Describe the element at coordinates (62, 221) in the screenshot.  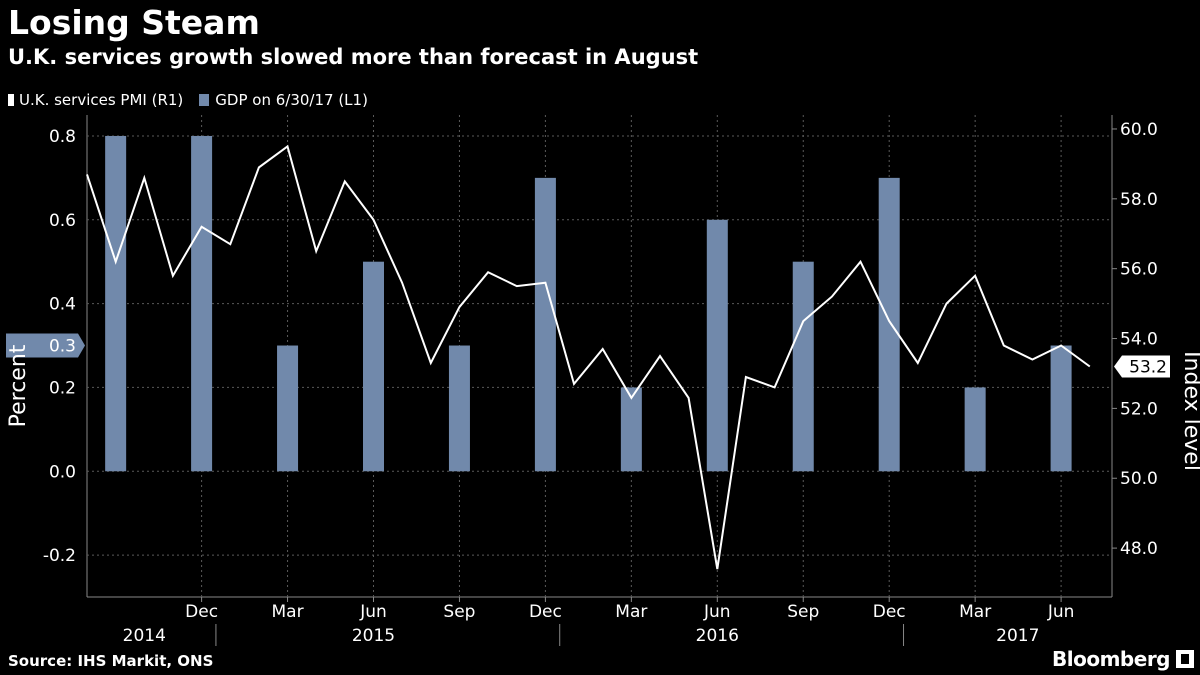
I see `left-tick-label: 0.6` at that location.